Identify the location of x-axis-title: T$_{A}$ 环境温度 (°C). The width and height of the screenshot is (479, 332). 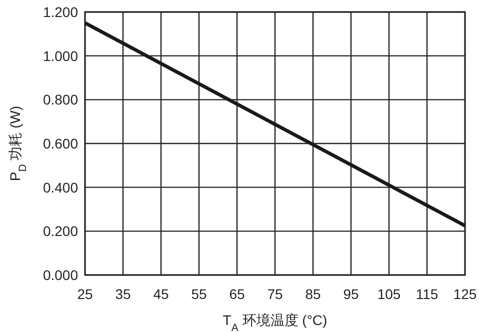
(275, 322).